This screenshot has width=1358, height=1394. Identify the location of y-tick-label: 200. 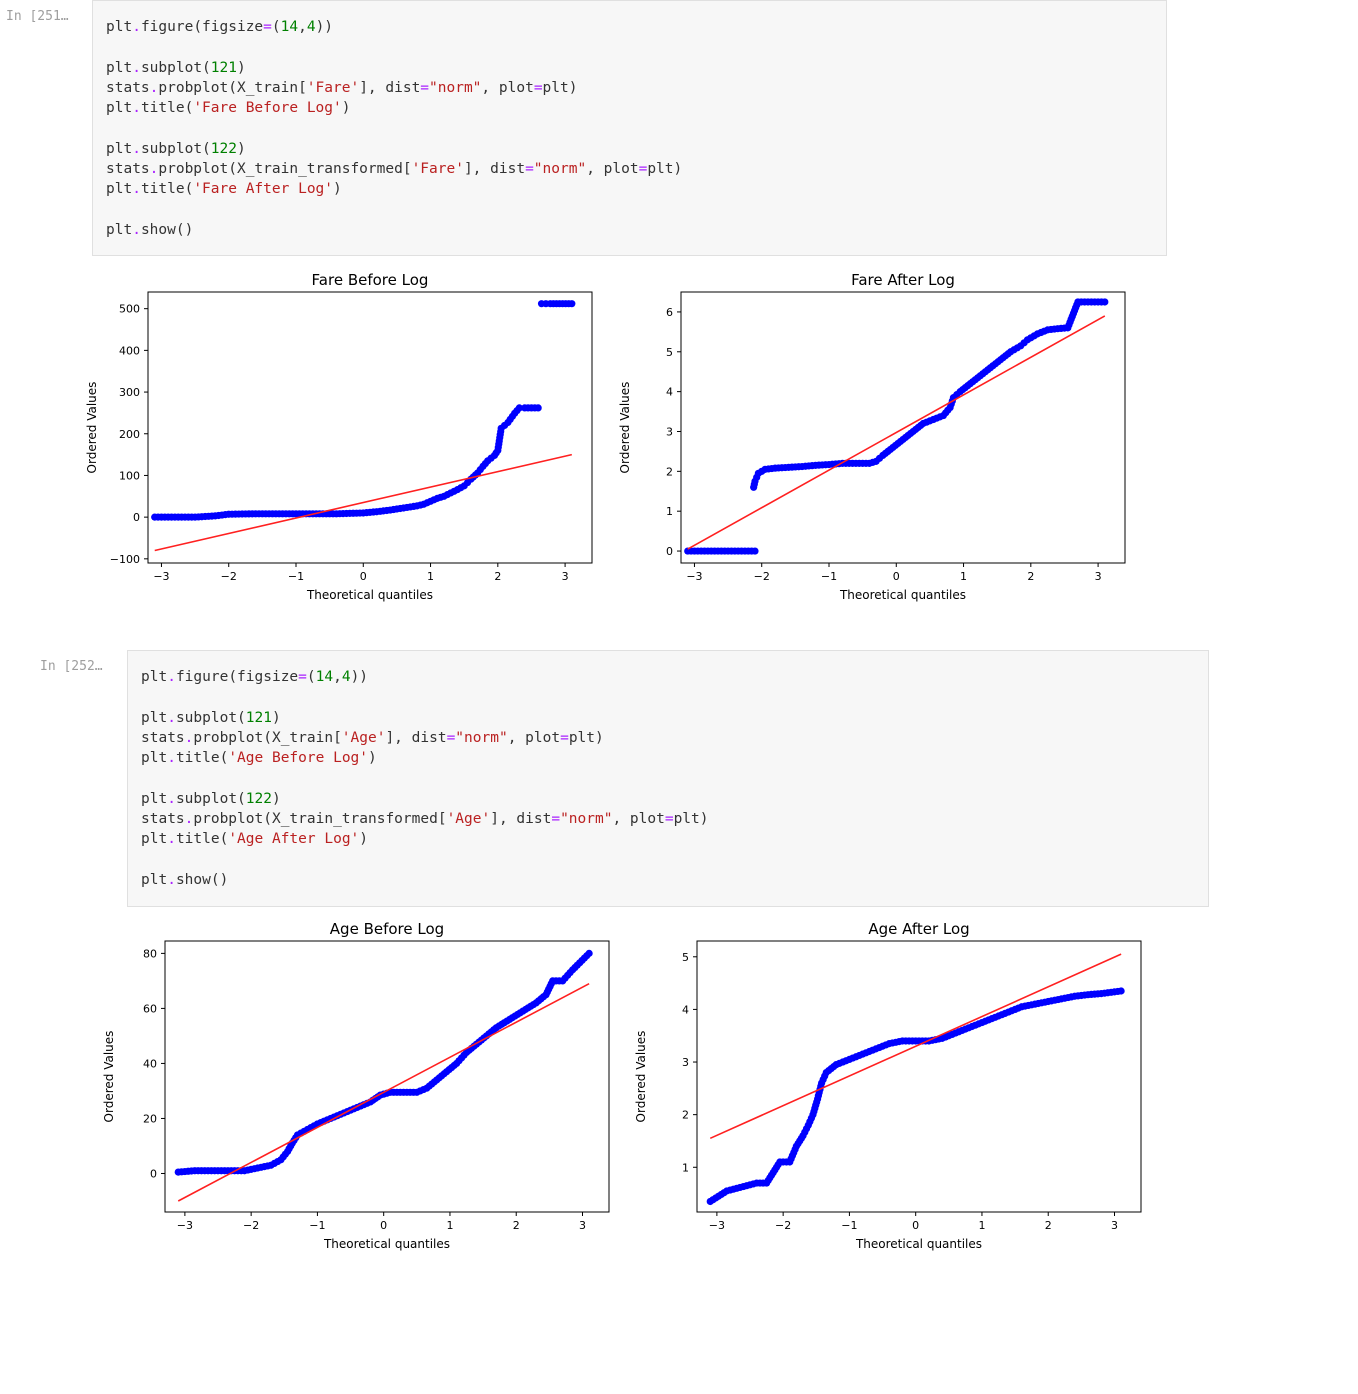
(129, 434).